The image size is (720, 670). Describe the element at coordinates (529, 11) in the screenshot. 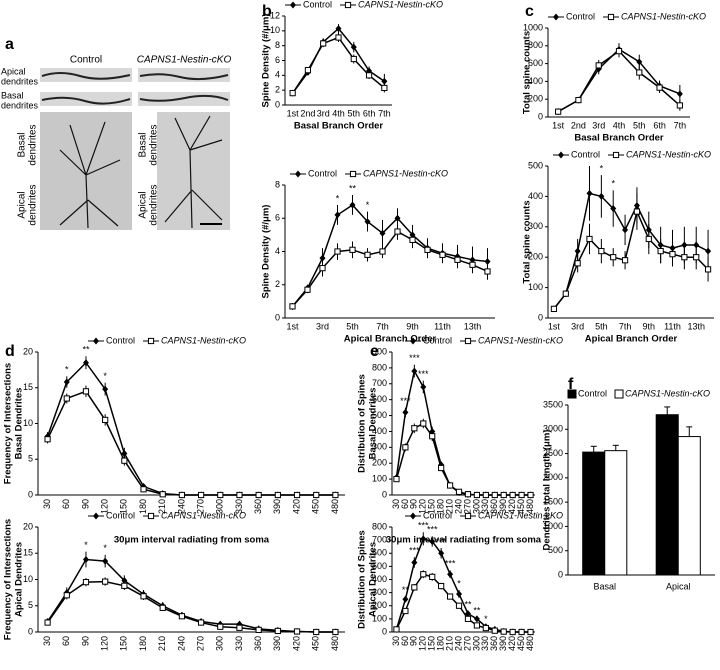

I see `panel-label: c` at that location.